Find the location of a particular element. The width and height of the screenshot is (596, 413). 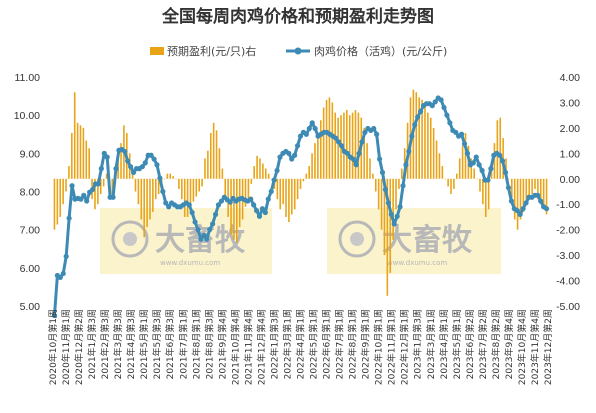

legend-line-marker is located at coordinates (298, 51).